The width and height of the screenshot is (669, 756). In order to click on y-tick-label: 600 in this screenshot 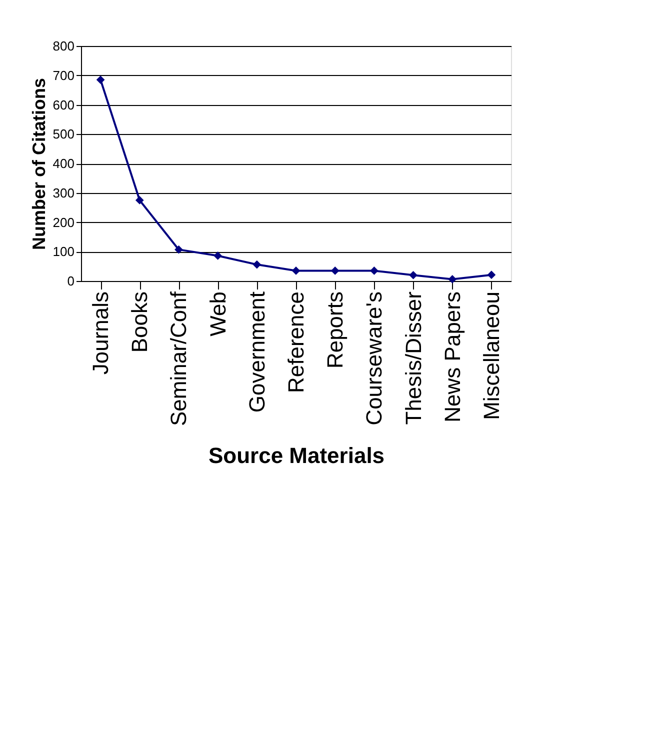, I will do `click(63, 104)`.